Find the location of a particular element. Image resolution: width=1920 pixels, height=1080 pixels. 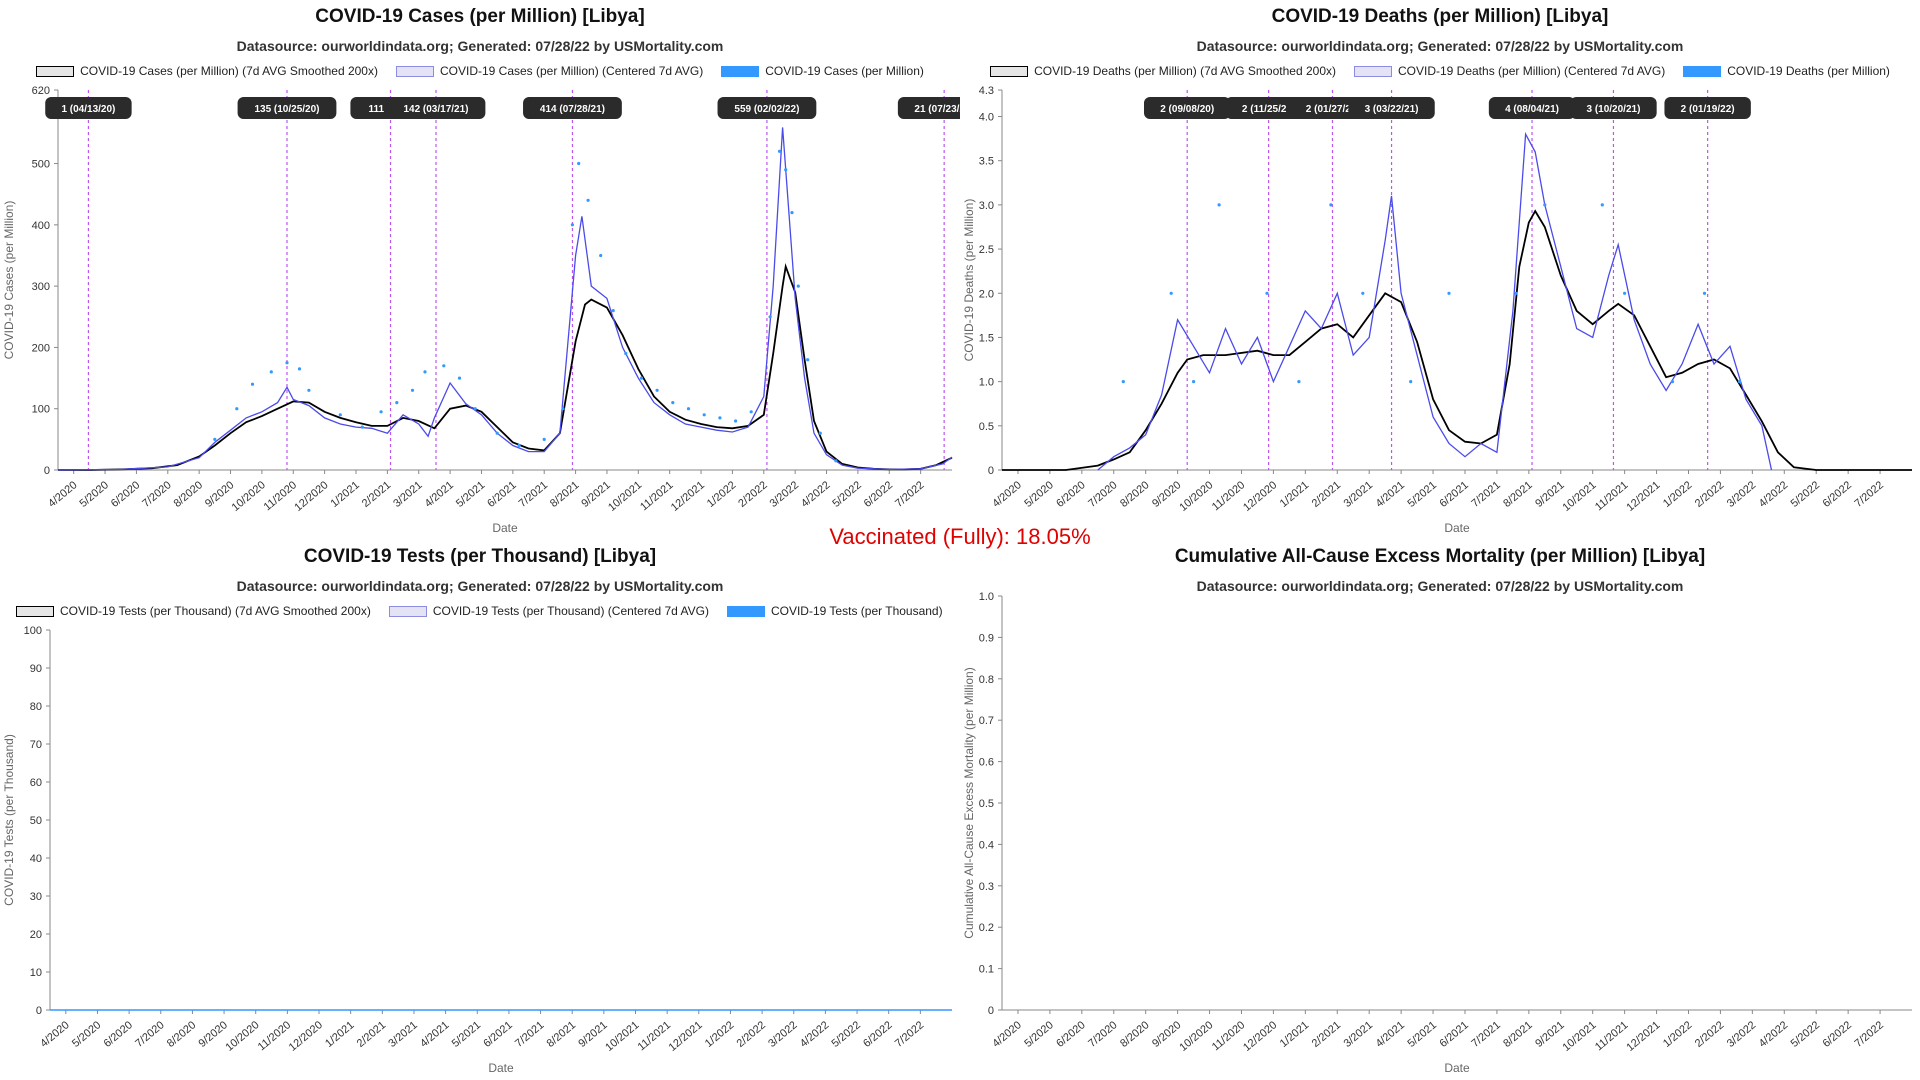

y-tick-label: 0.2 is located at coordinates (986, 928).